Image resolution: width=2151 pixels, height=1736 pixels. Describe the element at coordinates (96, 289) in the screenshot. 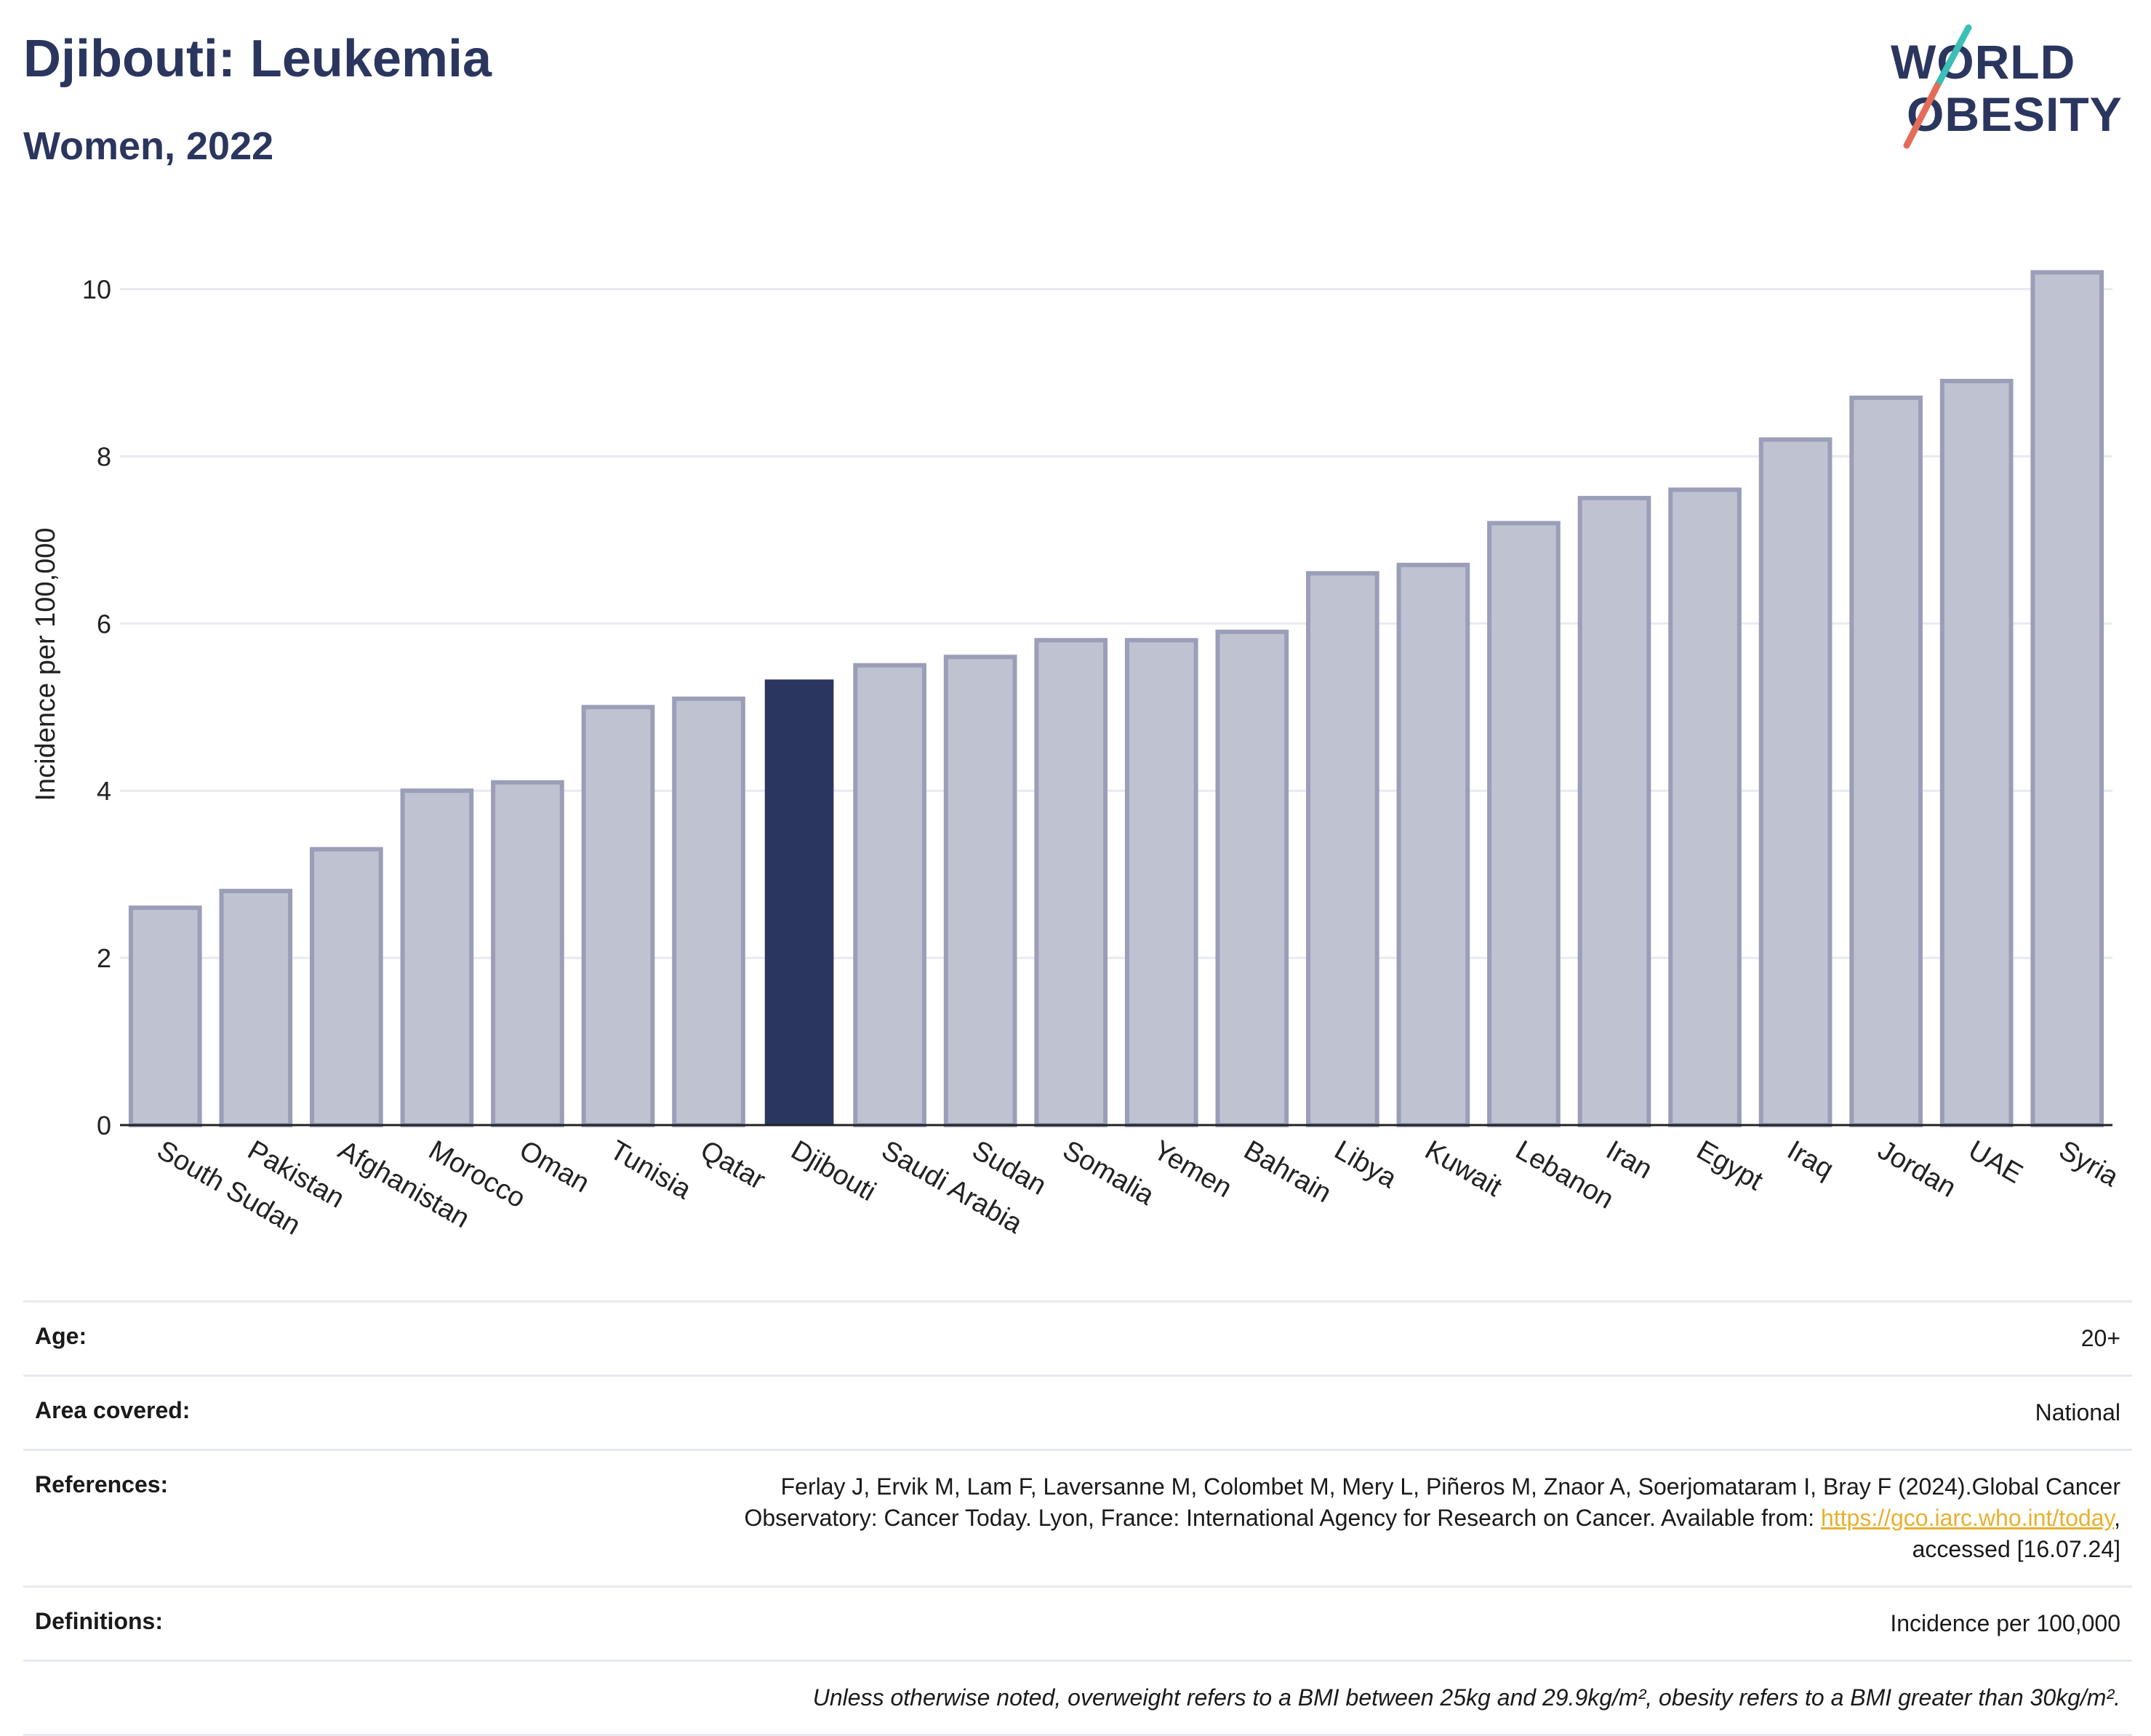

I see `y-tick-label: 10` at that location.